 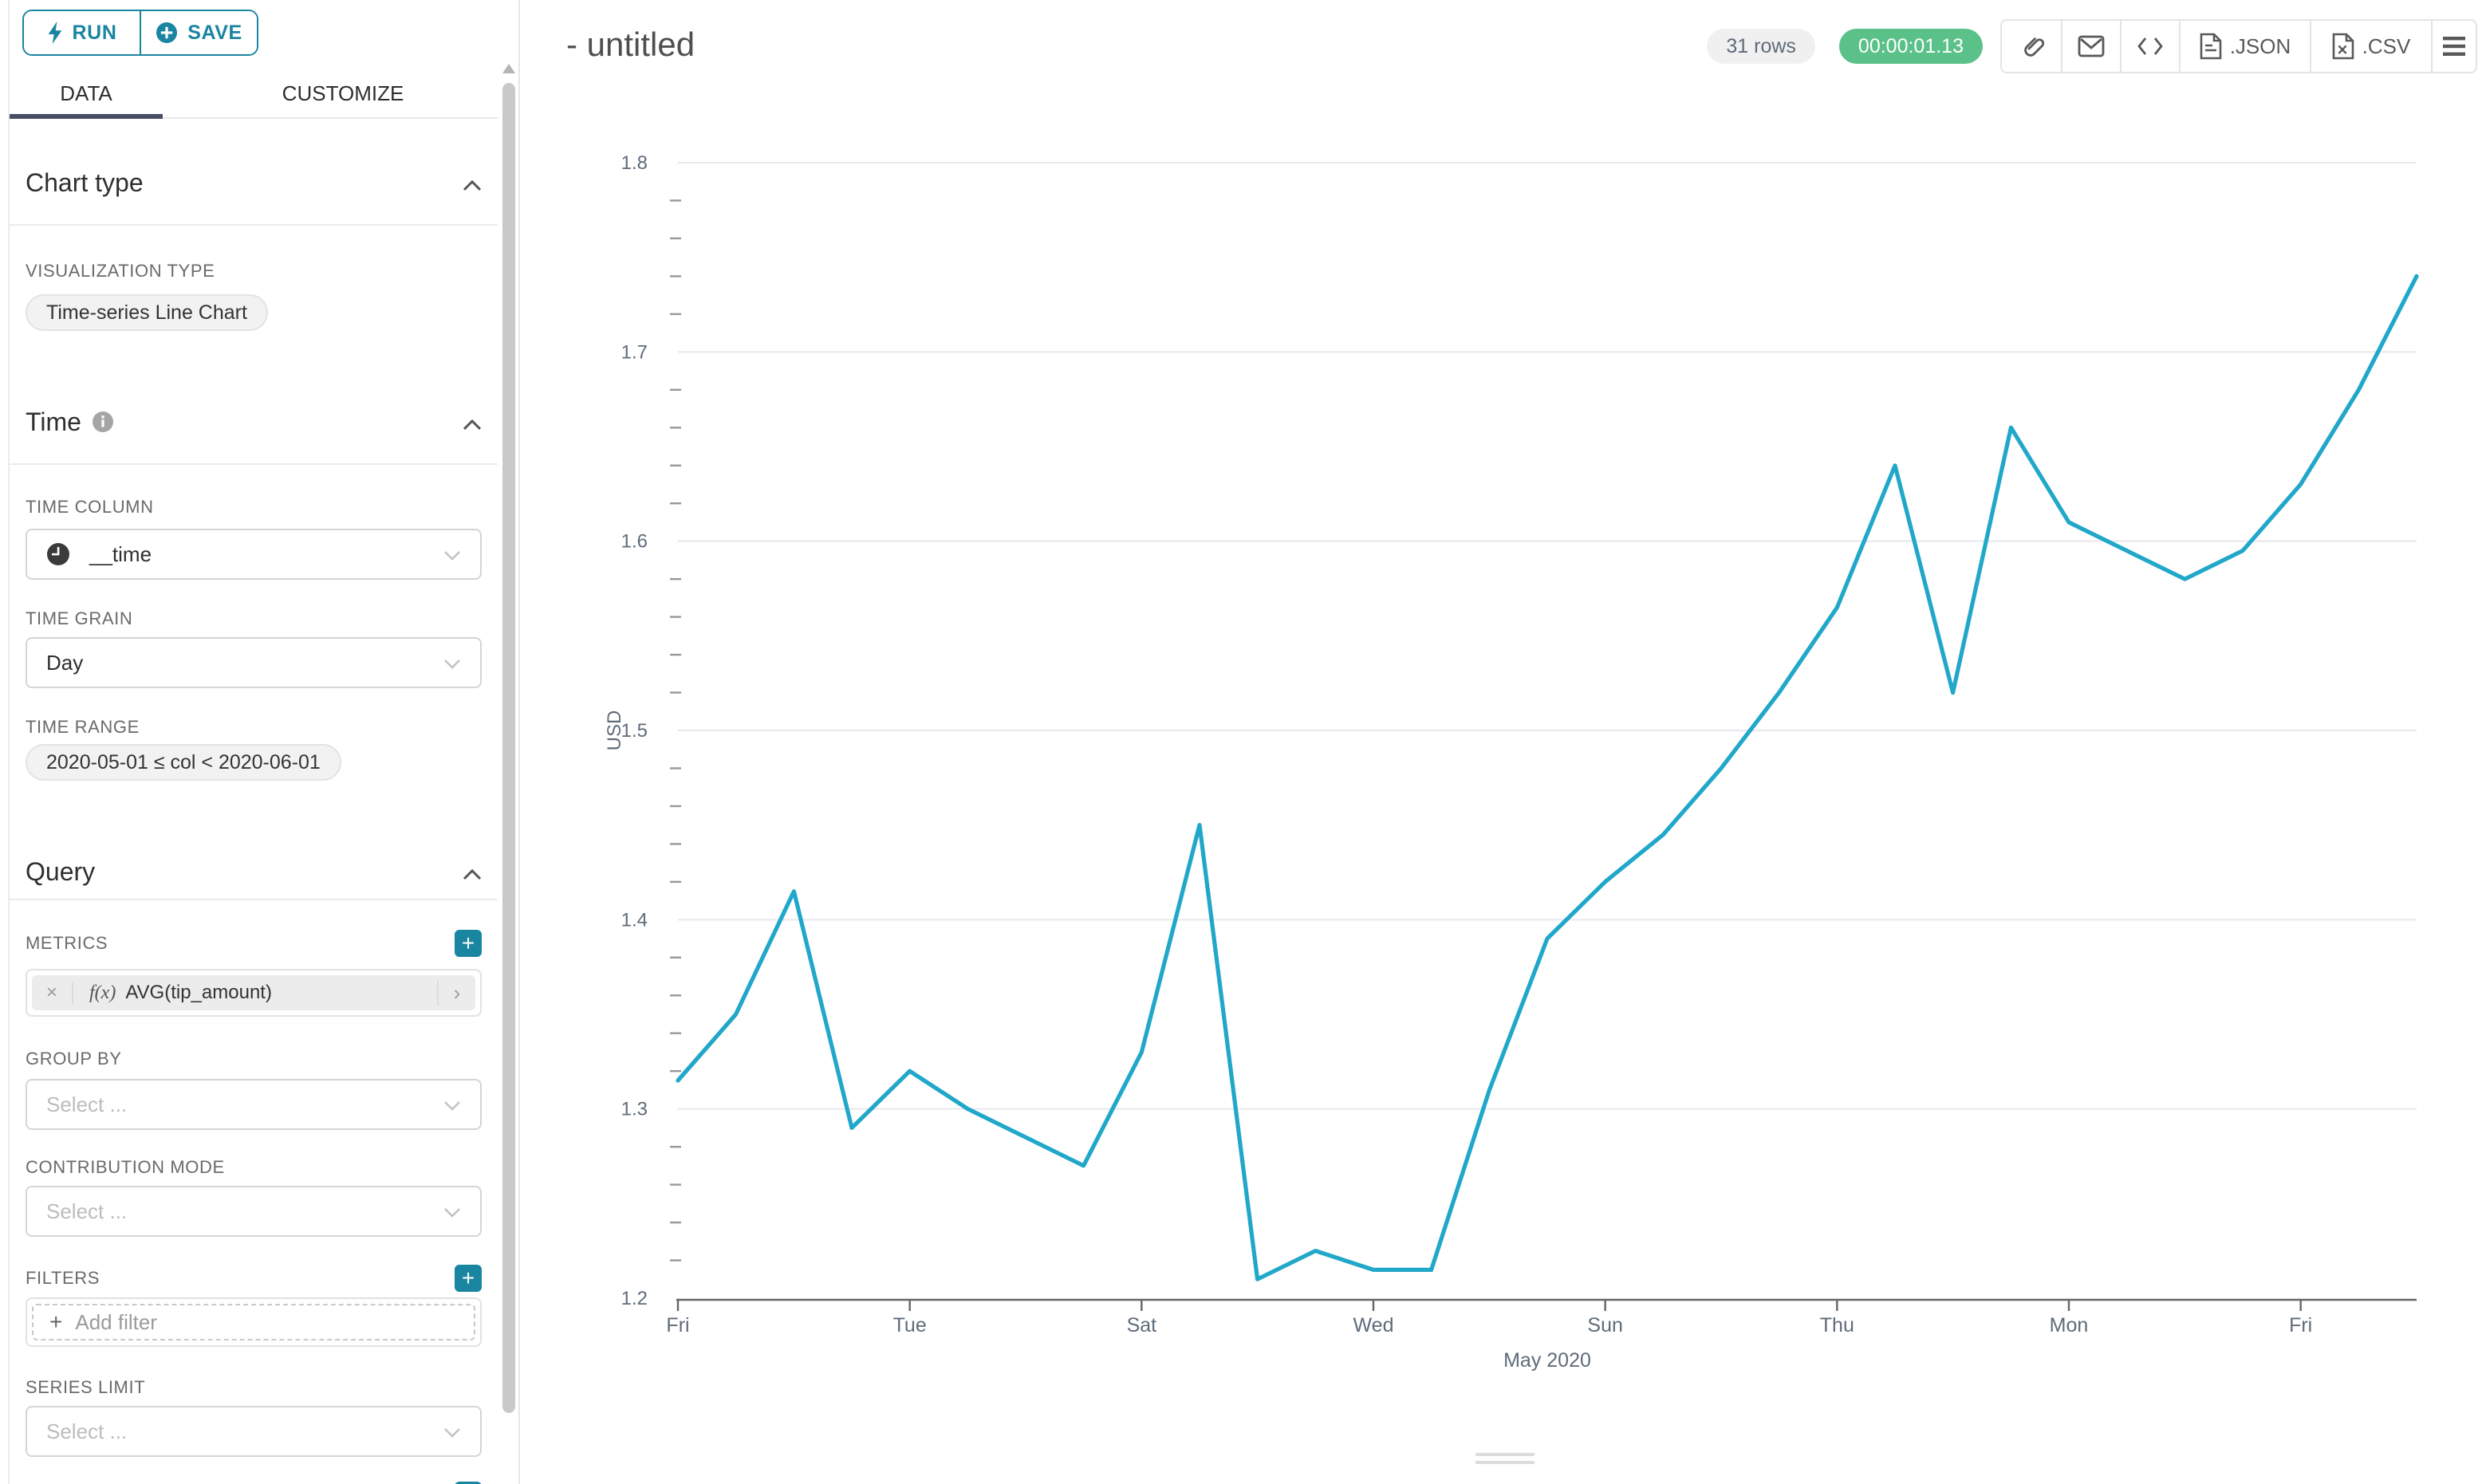 What do you see at coordinates (52, 993) in the screenshot?
I see `remove-metric-icon: ×` at bounding box center [52, 993].